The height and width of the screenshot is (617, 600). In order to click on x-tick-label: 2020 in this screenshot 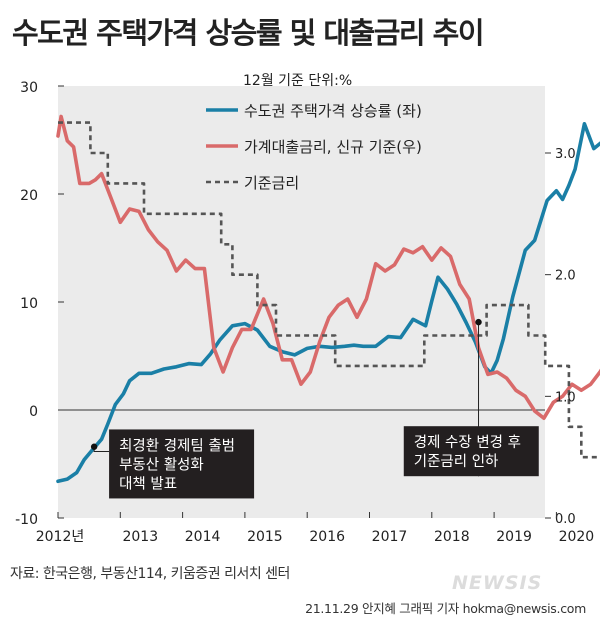, I will do `click(577, 537)`.